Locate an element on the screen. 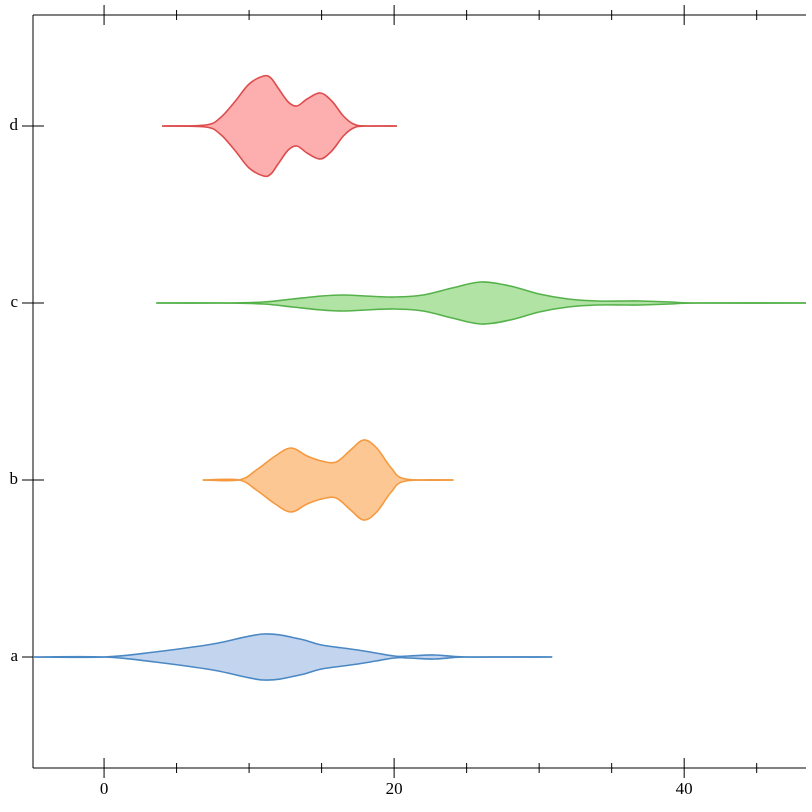  x-tick-label: 40 is located at coordinates (684, 788).